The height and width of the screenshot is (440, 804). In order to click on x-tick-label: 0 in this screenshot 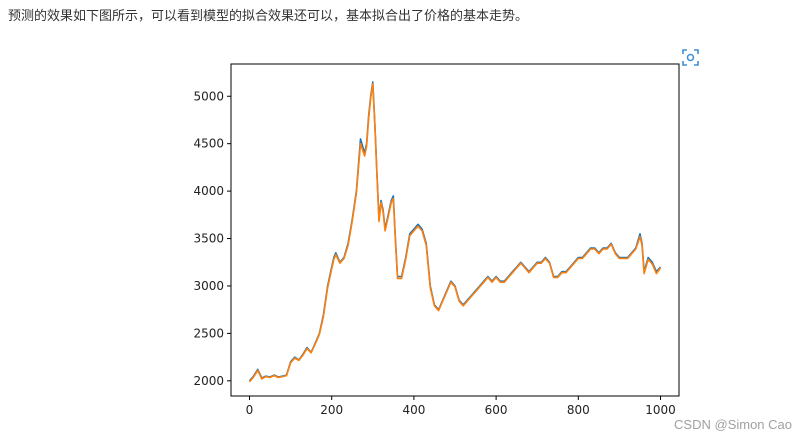, I will do `click(250, 410)`.